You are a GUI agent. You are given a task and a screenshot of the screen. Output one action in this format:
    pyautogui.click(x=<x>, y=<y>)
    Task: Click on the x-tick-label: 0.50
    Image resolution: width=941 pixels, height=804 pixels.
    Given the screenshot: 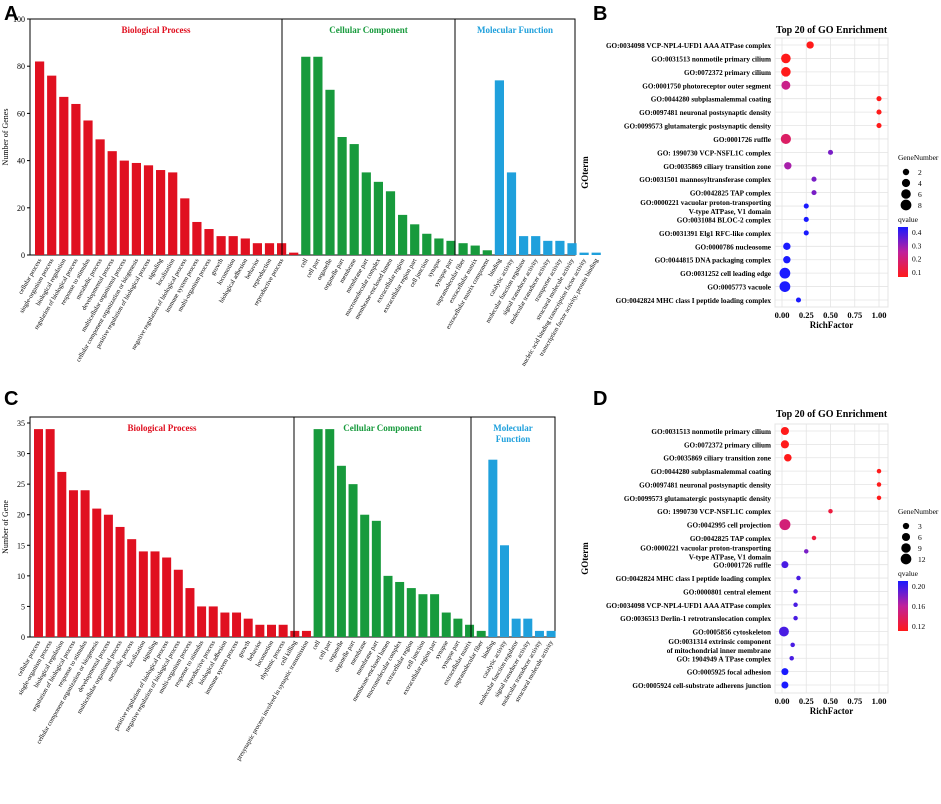 What is the action you would take?
    pyautogui.click(x=830, y=315)
    